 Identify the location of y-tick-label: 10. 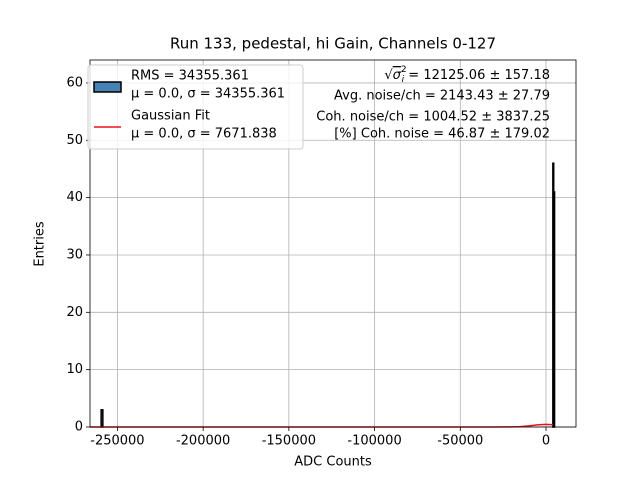
(74, 369).